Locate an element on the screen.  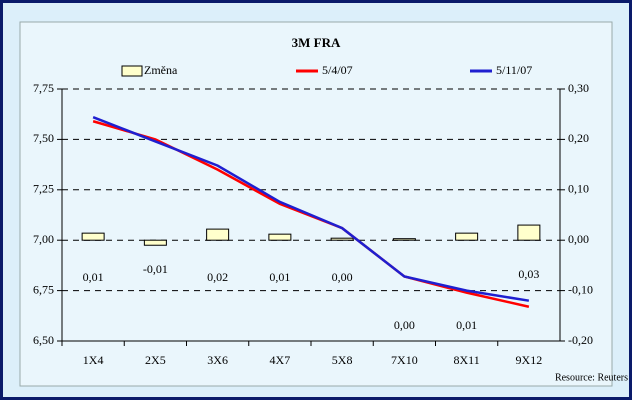
legend-label: 5/4/07 is located at coordinates (337, 70).